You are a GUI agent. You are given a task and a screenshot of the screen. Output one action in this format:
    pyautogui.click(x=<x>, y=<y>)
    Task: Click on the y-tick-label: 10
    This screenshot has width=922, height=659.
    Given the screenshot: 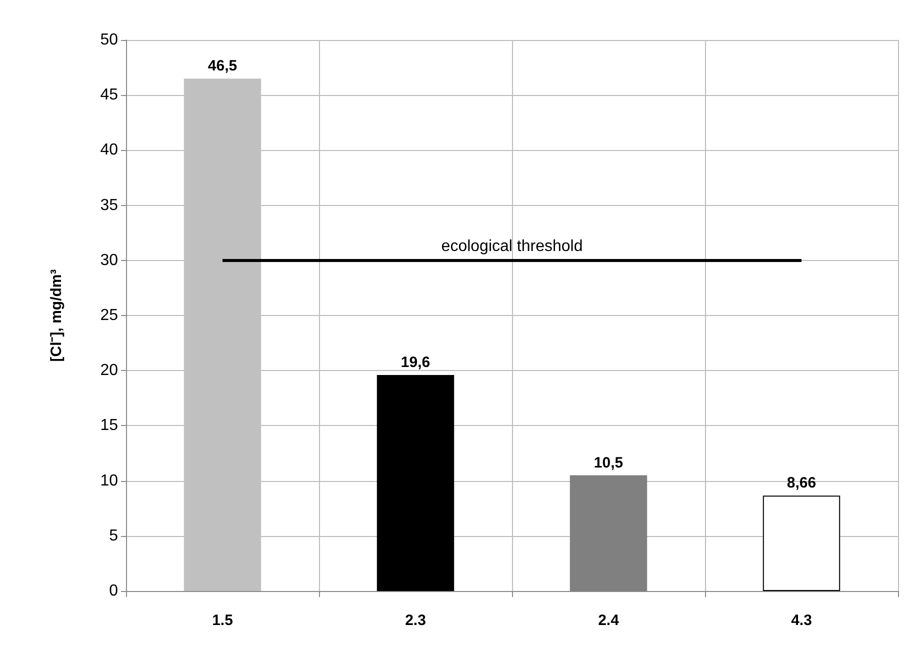 What is the action you would take?
    pyautogui.click(x=109, y=481)
    